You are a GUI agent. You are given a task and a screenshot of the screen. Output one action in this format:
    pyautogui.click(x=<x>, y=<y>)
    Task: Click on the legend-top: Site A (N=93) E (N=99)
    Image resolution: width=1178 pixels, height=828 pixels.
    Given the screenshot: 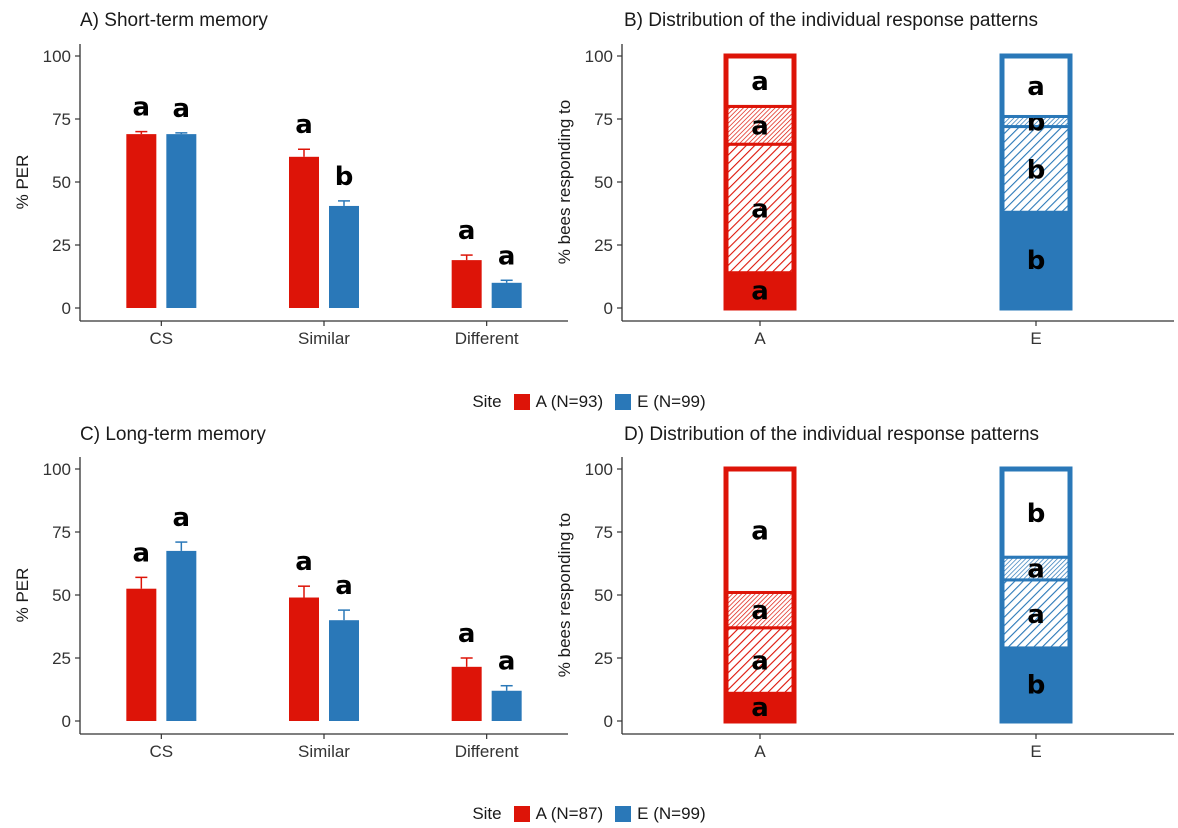 What is the action you would take?
    pyautogui.click(x=589, y=402)
    